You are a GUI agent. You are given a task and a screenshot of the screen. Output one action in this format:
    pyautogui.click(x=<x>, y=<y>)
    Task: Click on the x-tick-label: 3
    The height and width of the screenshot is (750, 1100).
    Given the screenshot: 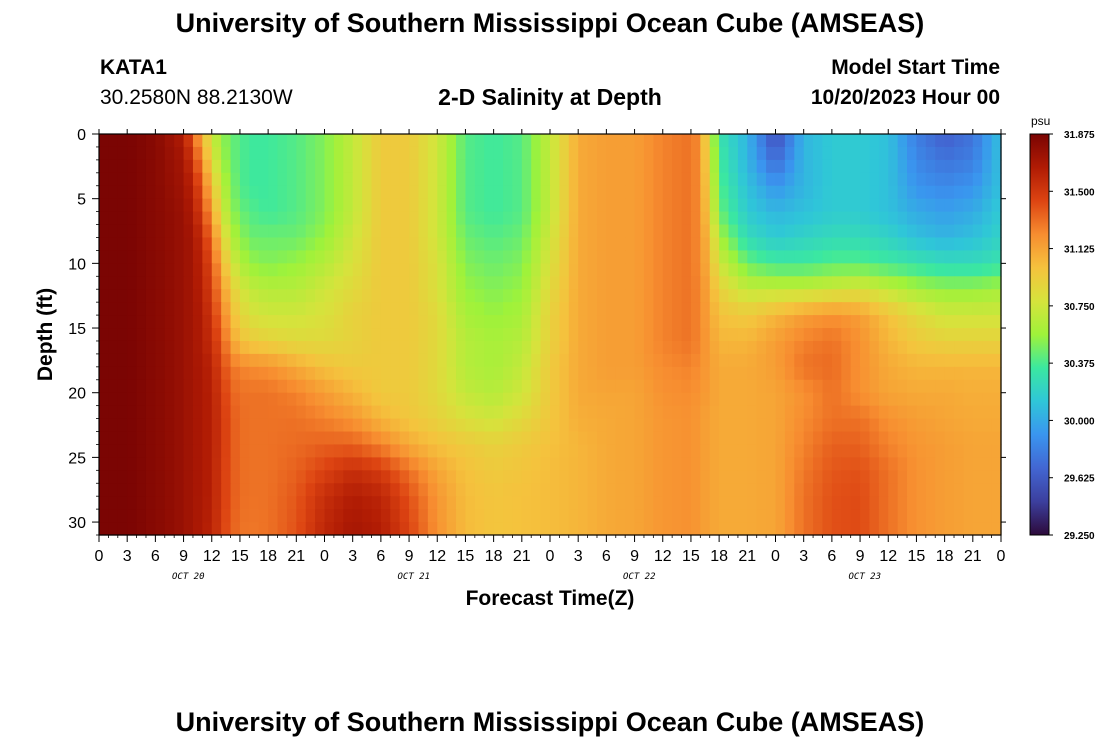 What is the action you would take?
    pyautogui.click(x=578, y=556)
    